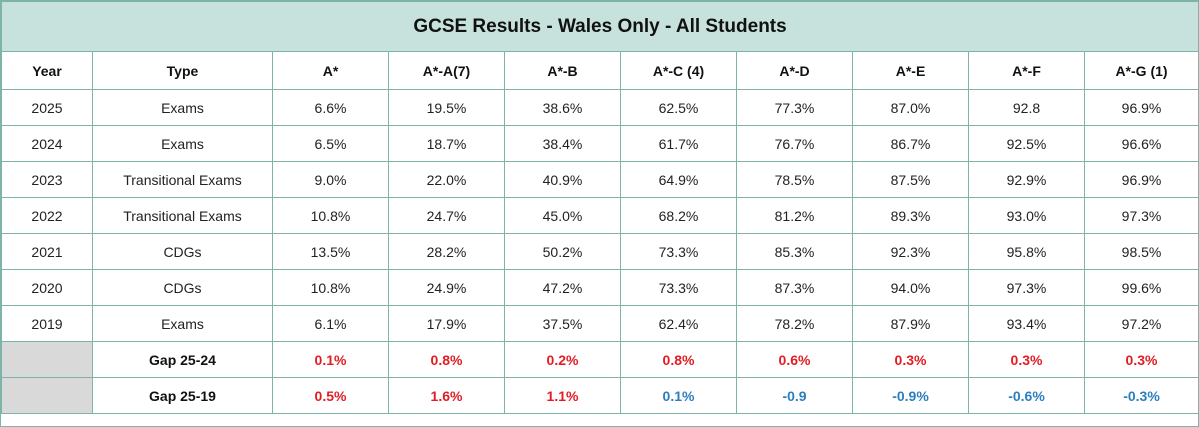 The height and width of the screenshot is (427, 1199). I want to click on value-cell: 62.4%, so click(678, 323).